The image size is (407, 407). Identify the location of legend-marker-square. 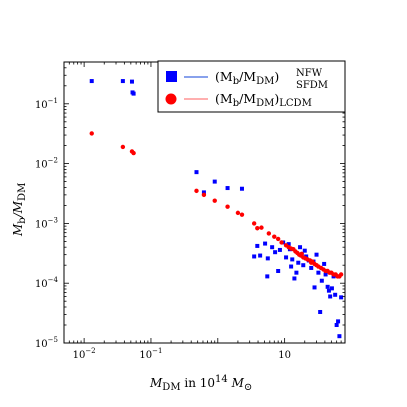
(171, 76).